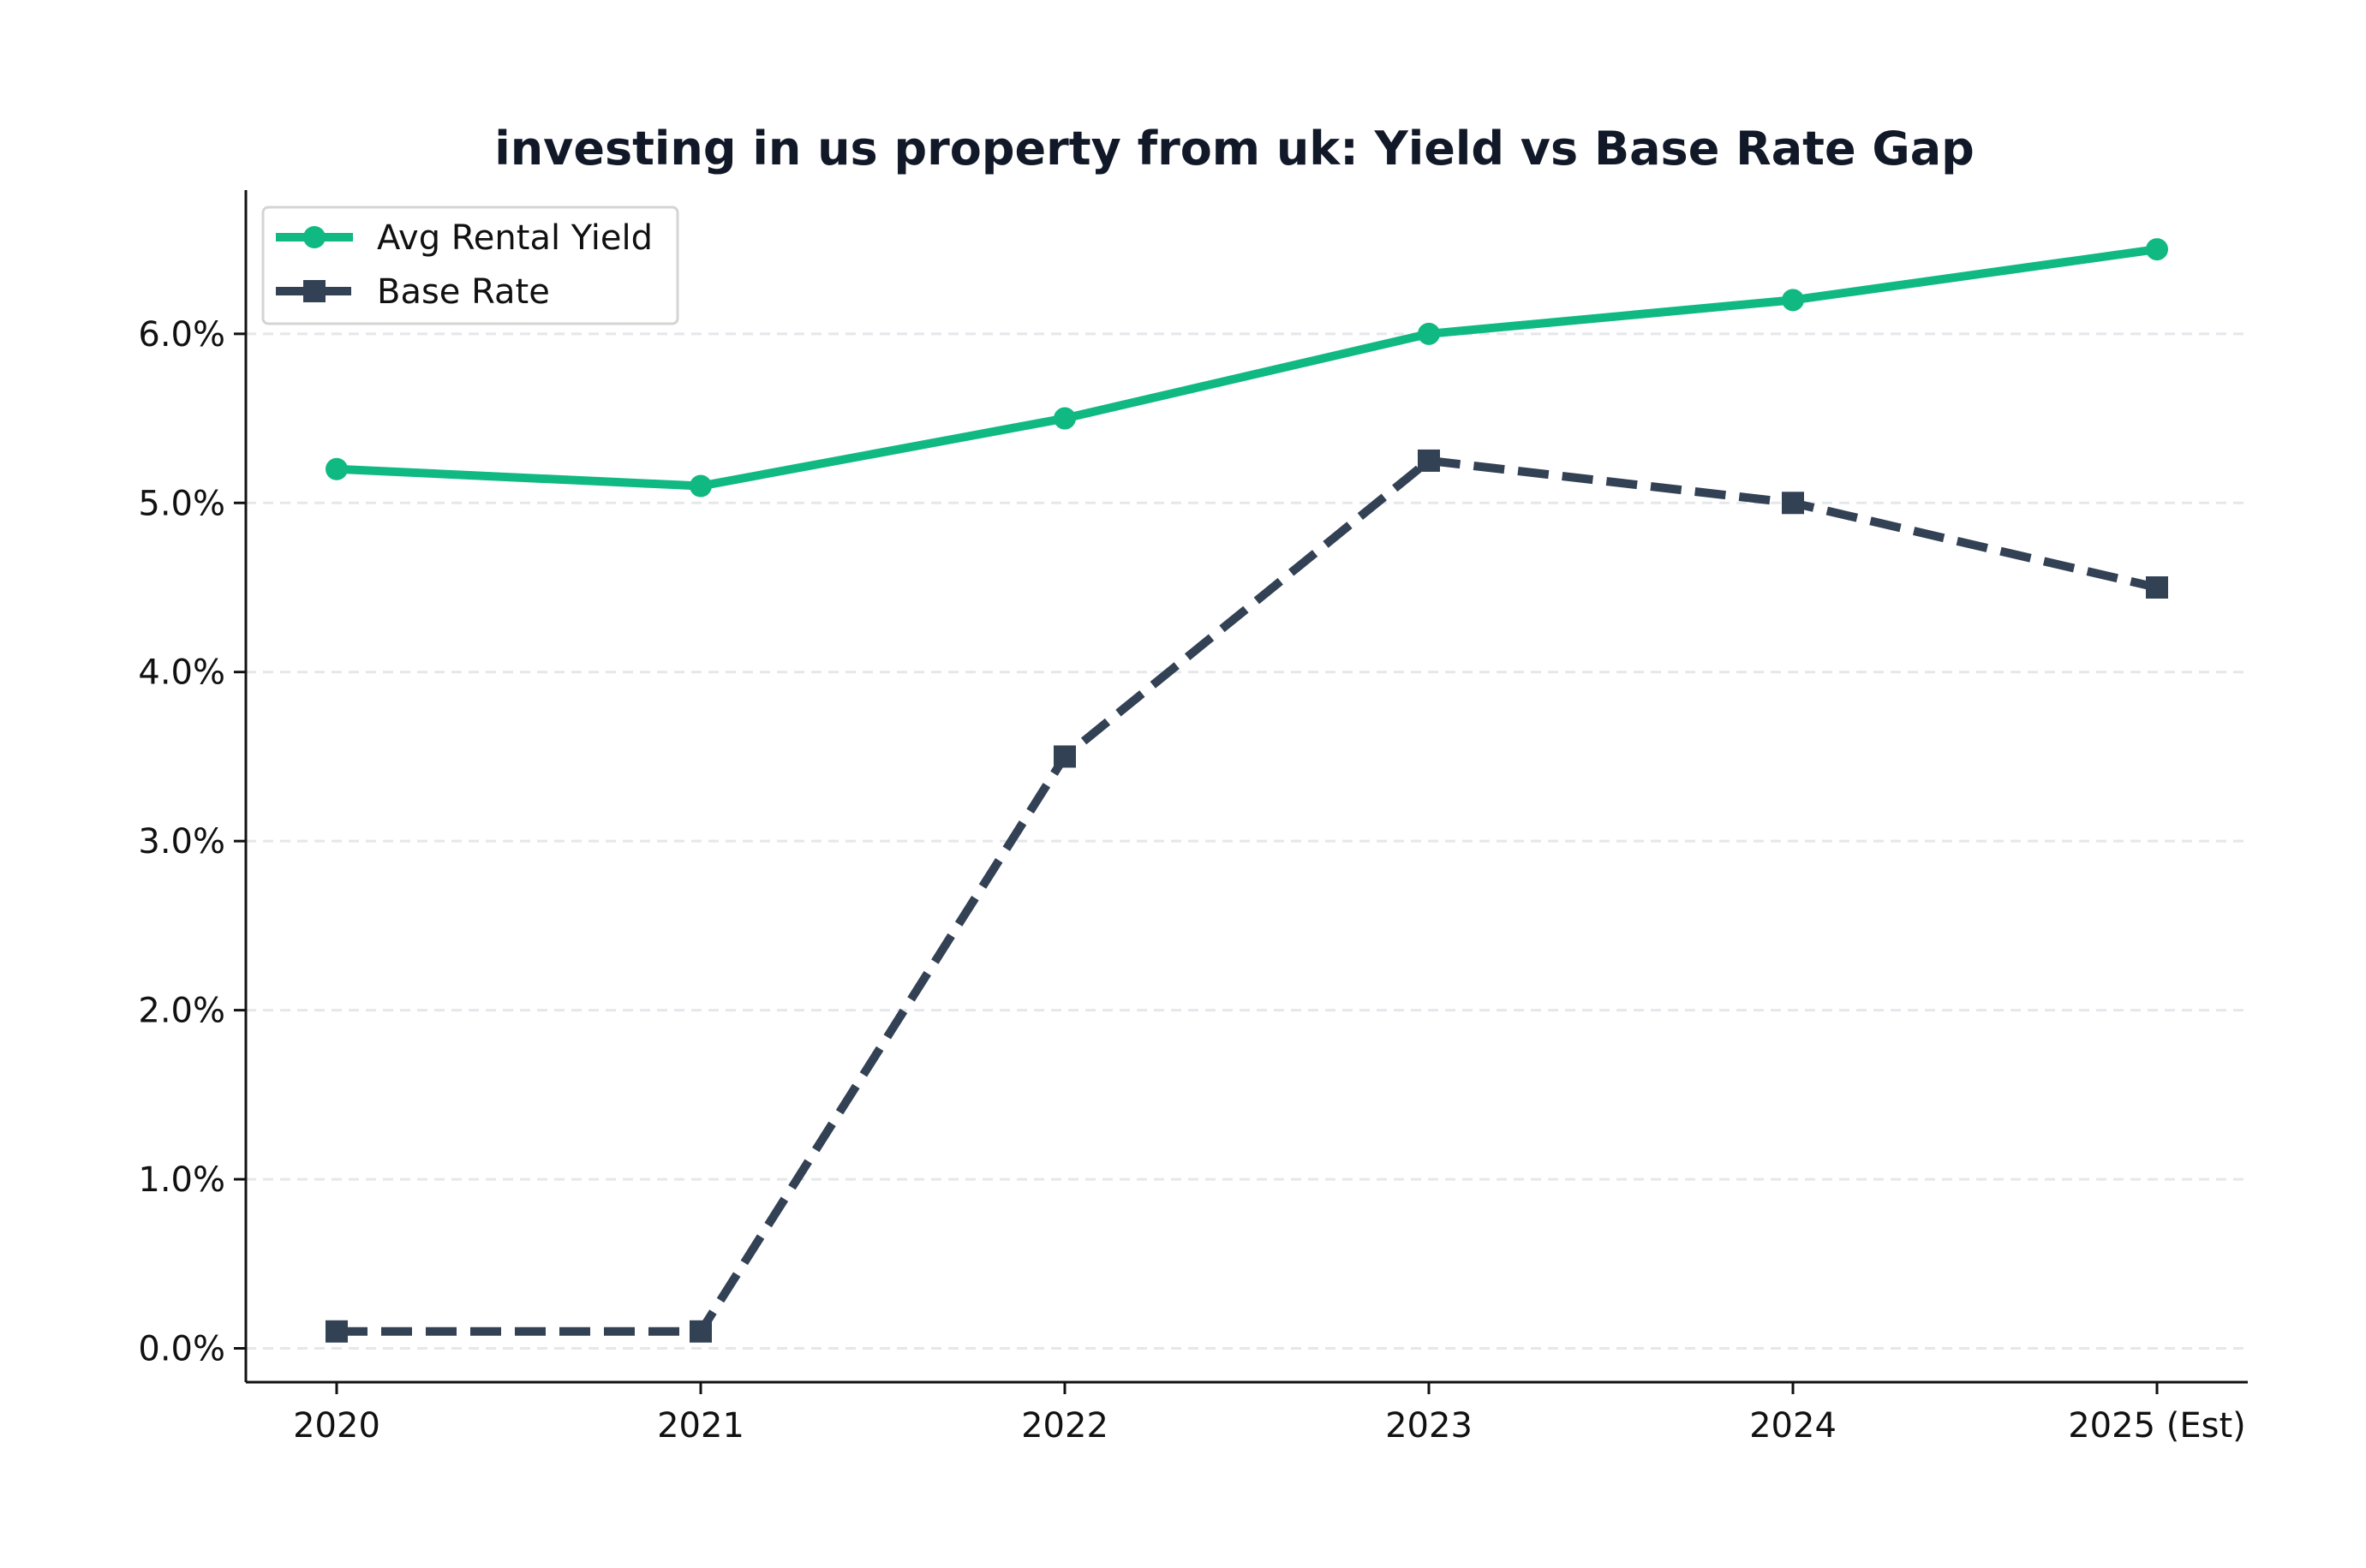 The image size is (2366, 1568). Describe the element at coordinates (181, 673) in the screenshot. I see `y-tick-label: 4.0%` at that location.